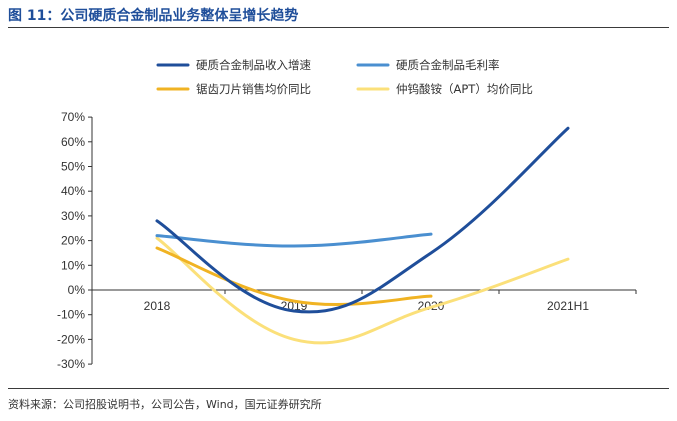  What do you see at coordinates (73, 191) in the screenshot?
I see `y-tick-label: 40%` at bounding box center [73, 191].